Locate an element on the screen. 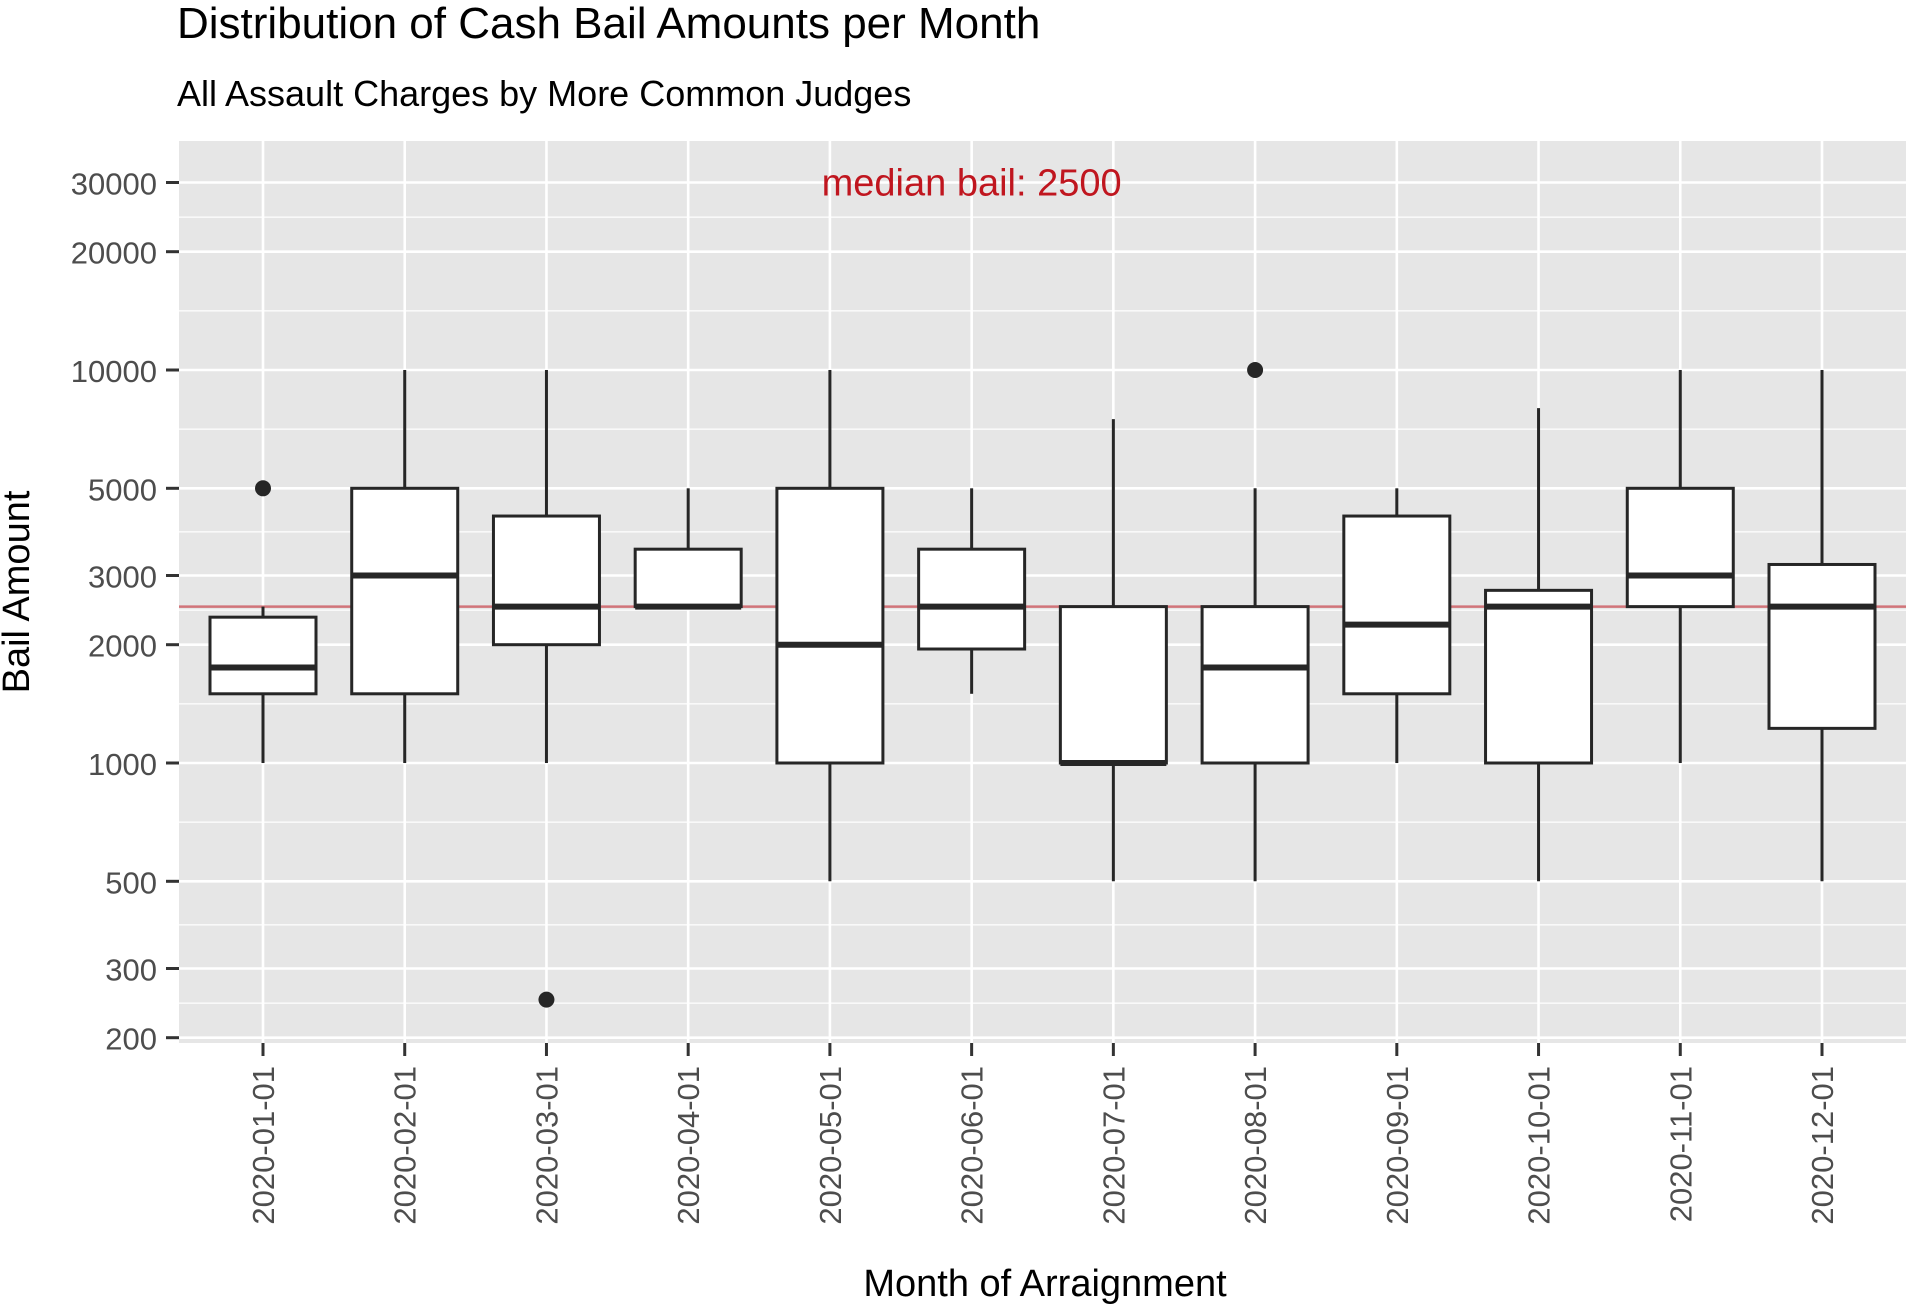 This screenshot has width=1906, height=1311. x-tick-label: 2020-08-01 is located at coordinates (1255, 1145).